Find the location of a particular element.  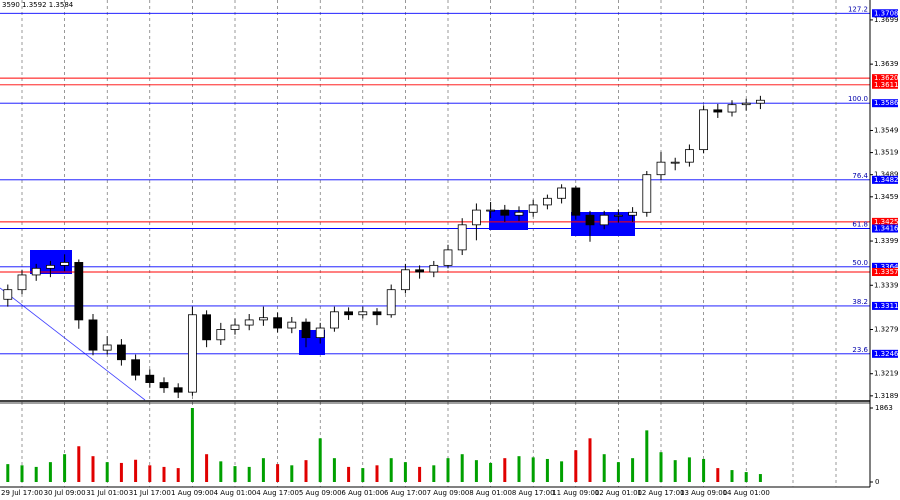

volume-tick-label: 0 is located at coordinates (877, 482).